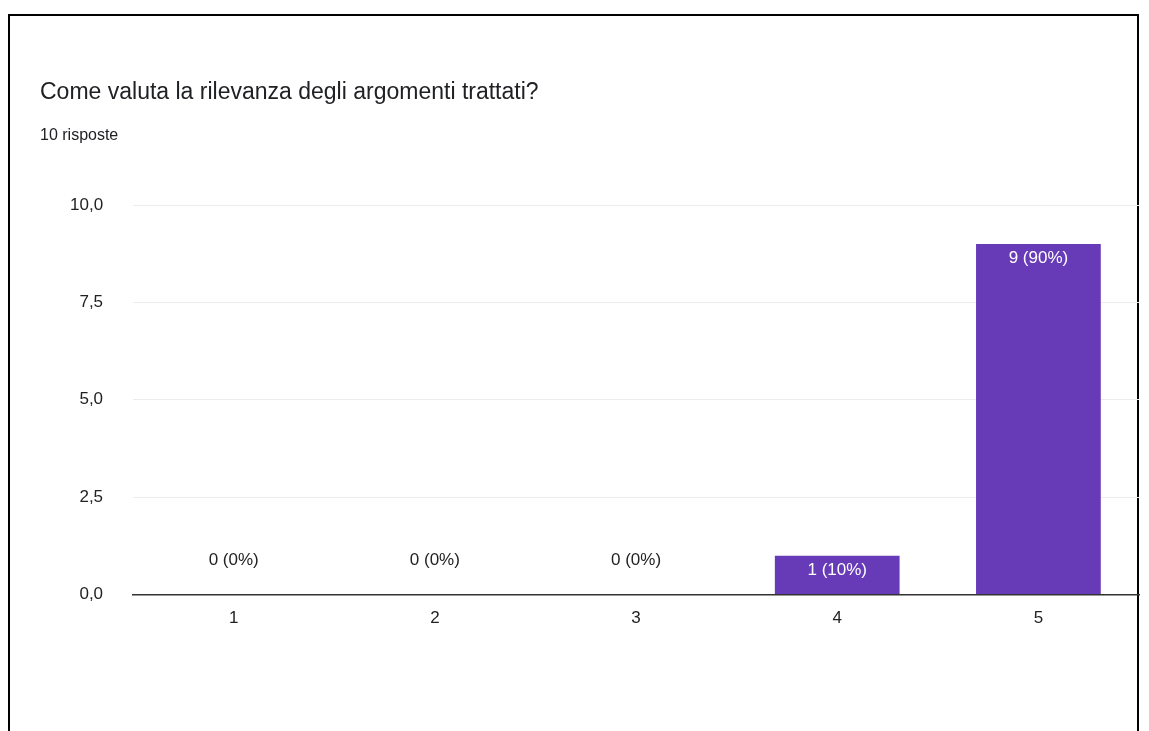 This screenshot has width=1149, height=731. What do you see at coordinates (636, 618) in the screenshot?
I see `x-tick-label: 3` at bounding box center [636, 618].